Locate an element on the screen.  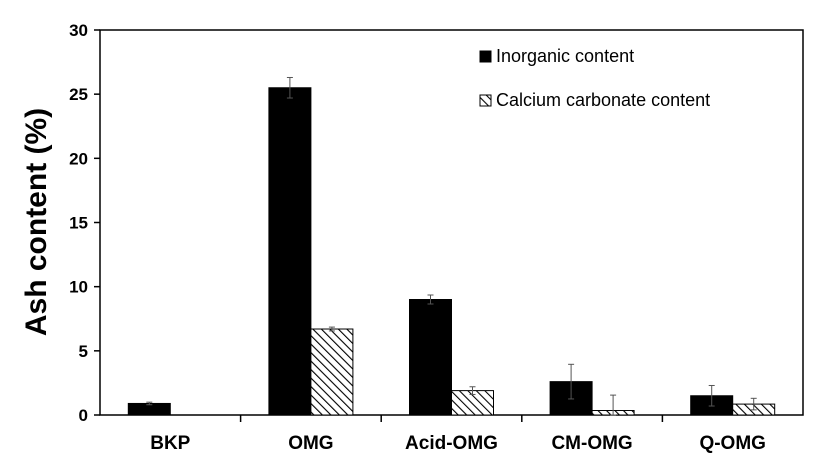
y-tick-label: 20 is located at coordinates (78, 158).